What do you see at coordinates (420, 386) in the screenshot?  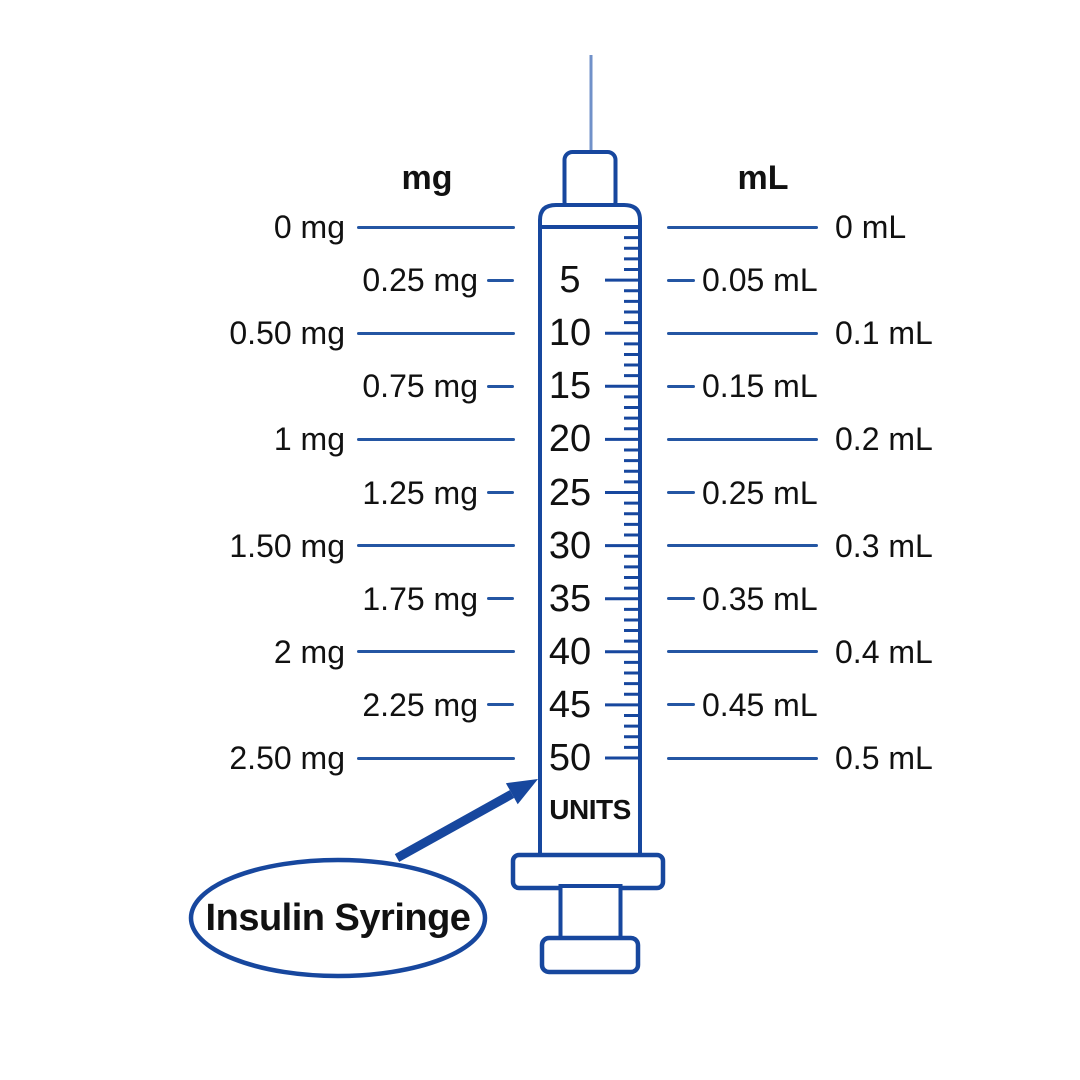 I see `mg-value-label: 0.75 mg` at bounding box center [420, 386].